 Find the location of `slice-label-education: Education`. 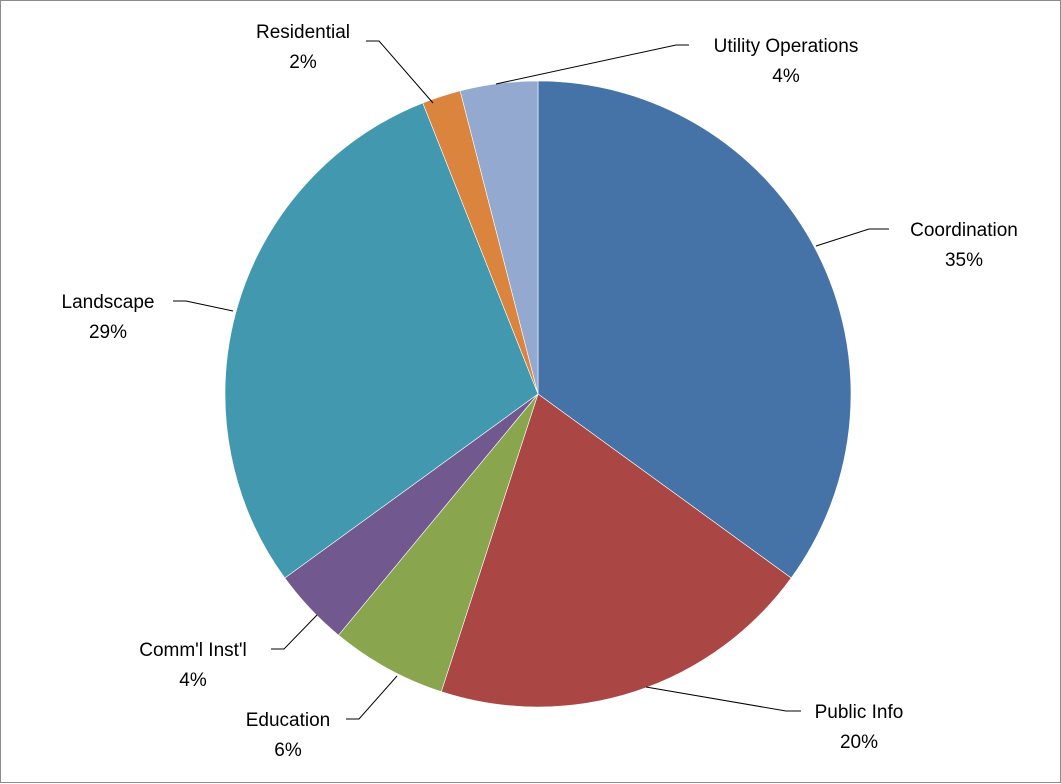

slice-label-education: Education is located at coordinates (288, 720).